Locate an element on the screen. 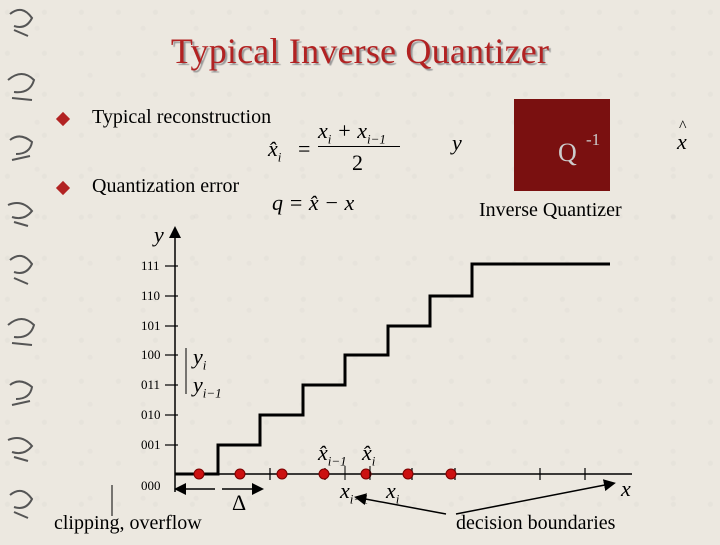  boundary-arrow-left is located at coordinates (400, 504).